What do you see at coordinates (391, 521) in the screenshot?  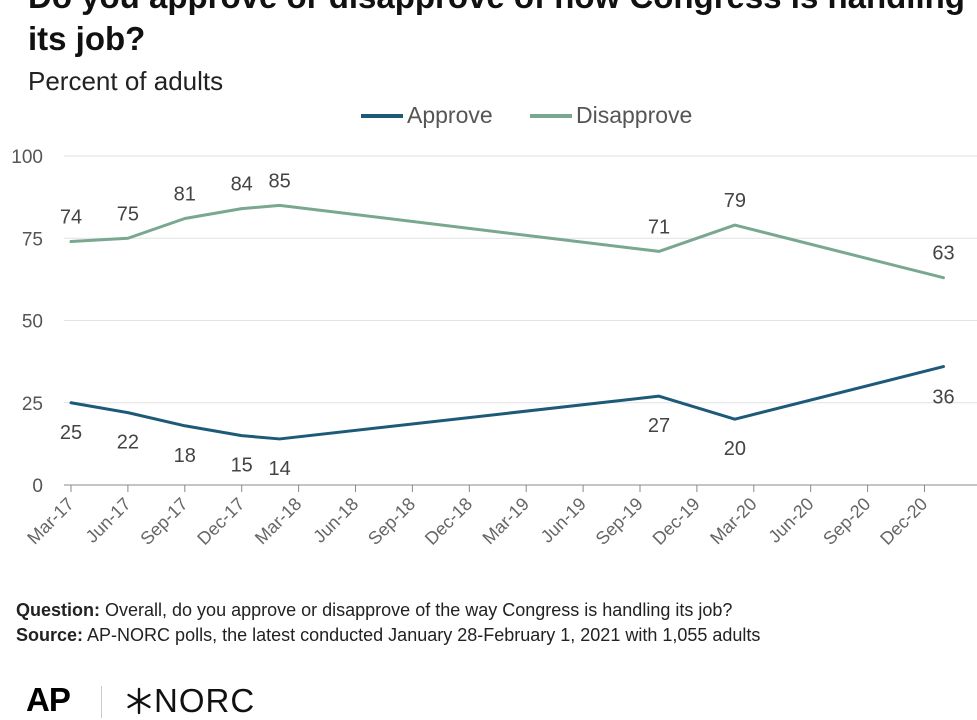 I see `x-tick-label: Sep-18` at bounding box center [391, 521].